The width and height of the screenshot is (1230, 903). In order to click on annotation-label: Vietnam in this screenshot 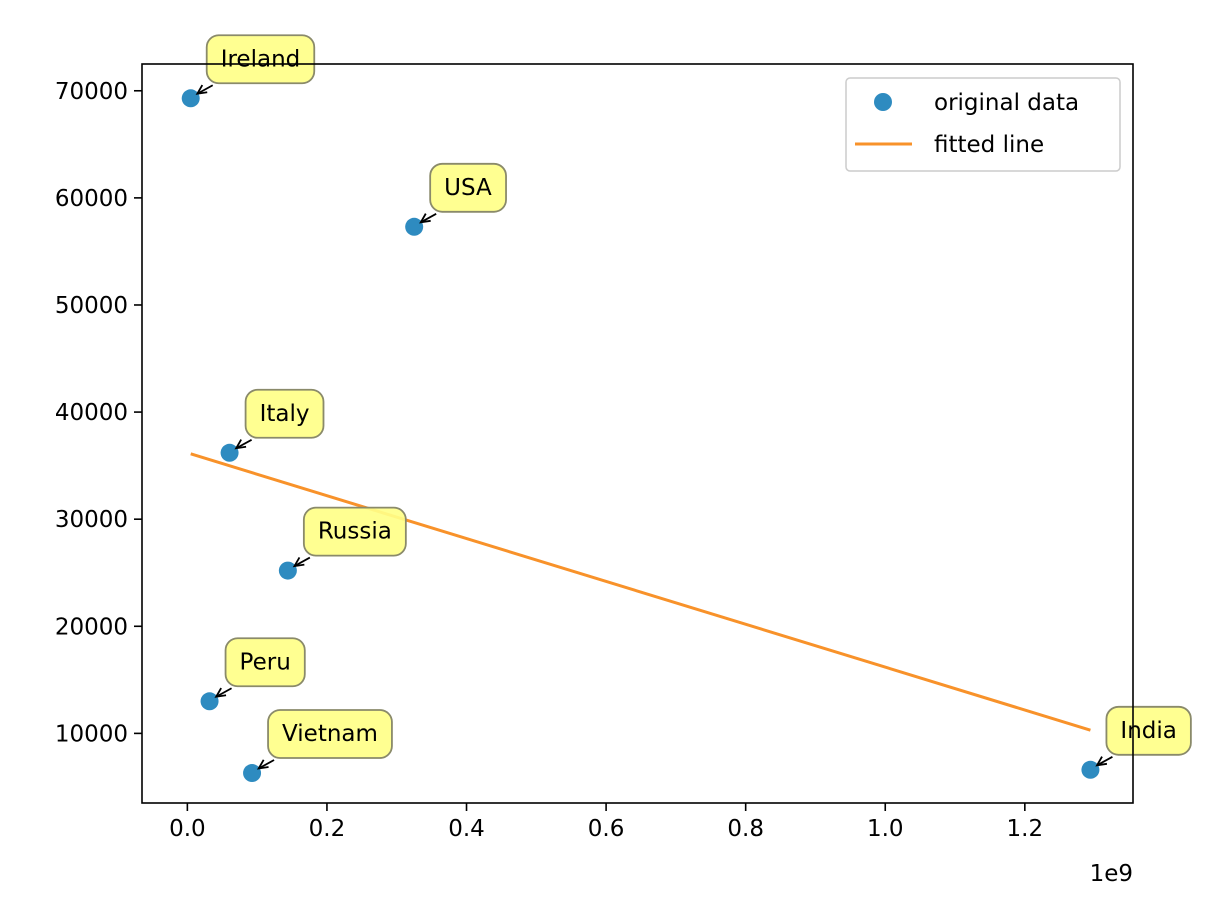, I will do `click(330, 734)`.